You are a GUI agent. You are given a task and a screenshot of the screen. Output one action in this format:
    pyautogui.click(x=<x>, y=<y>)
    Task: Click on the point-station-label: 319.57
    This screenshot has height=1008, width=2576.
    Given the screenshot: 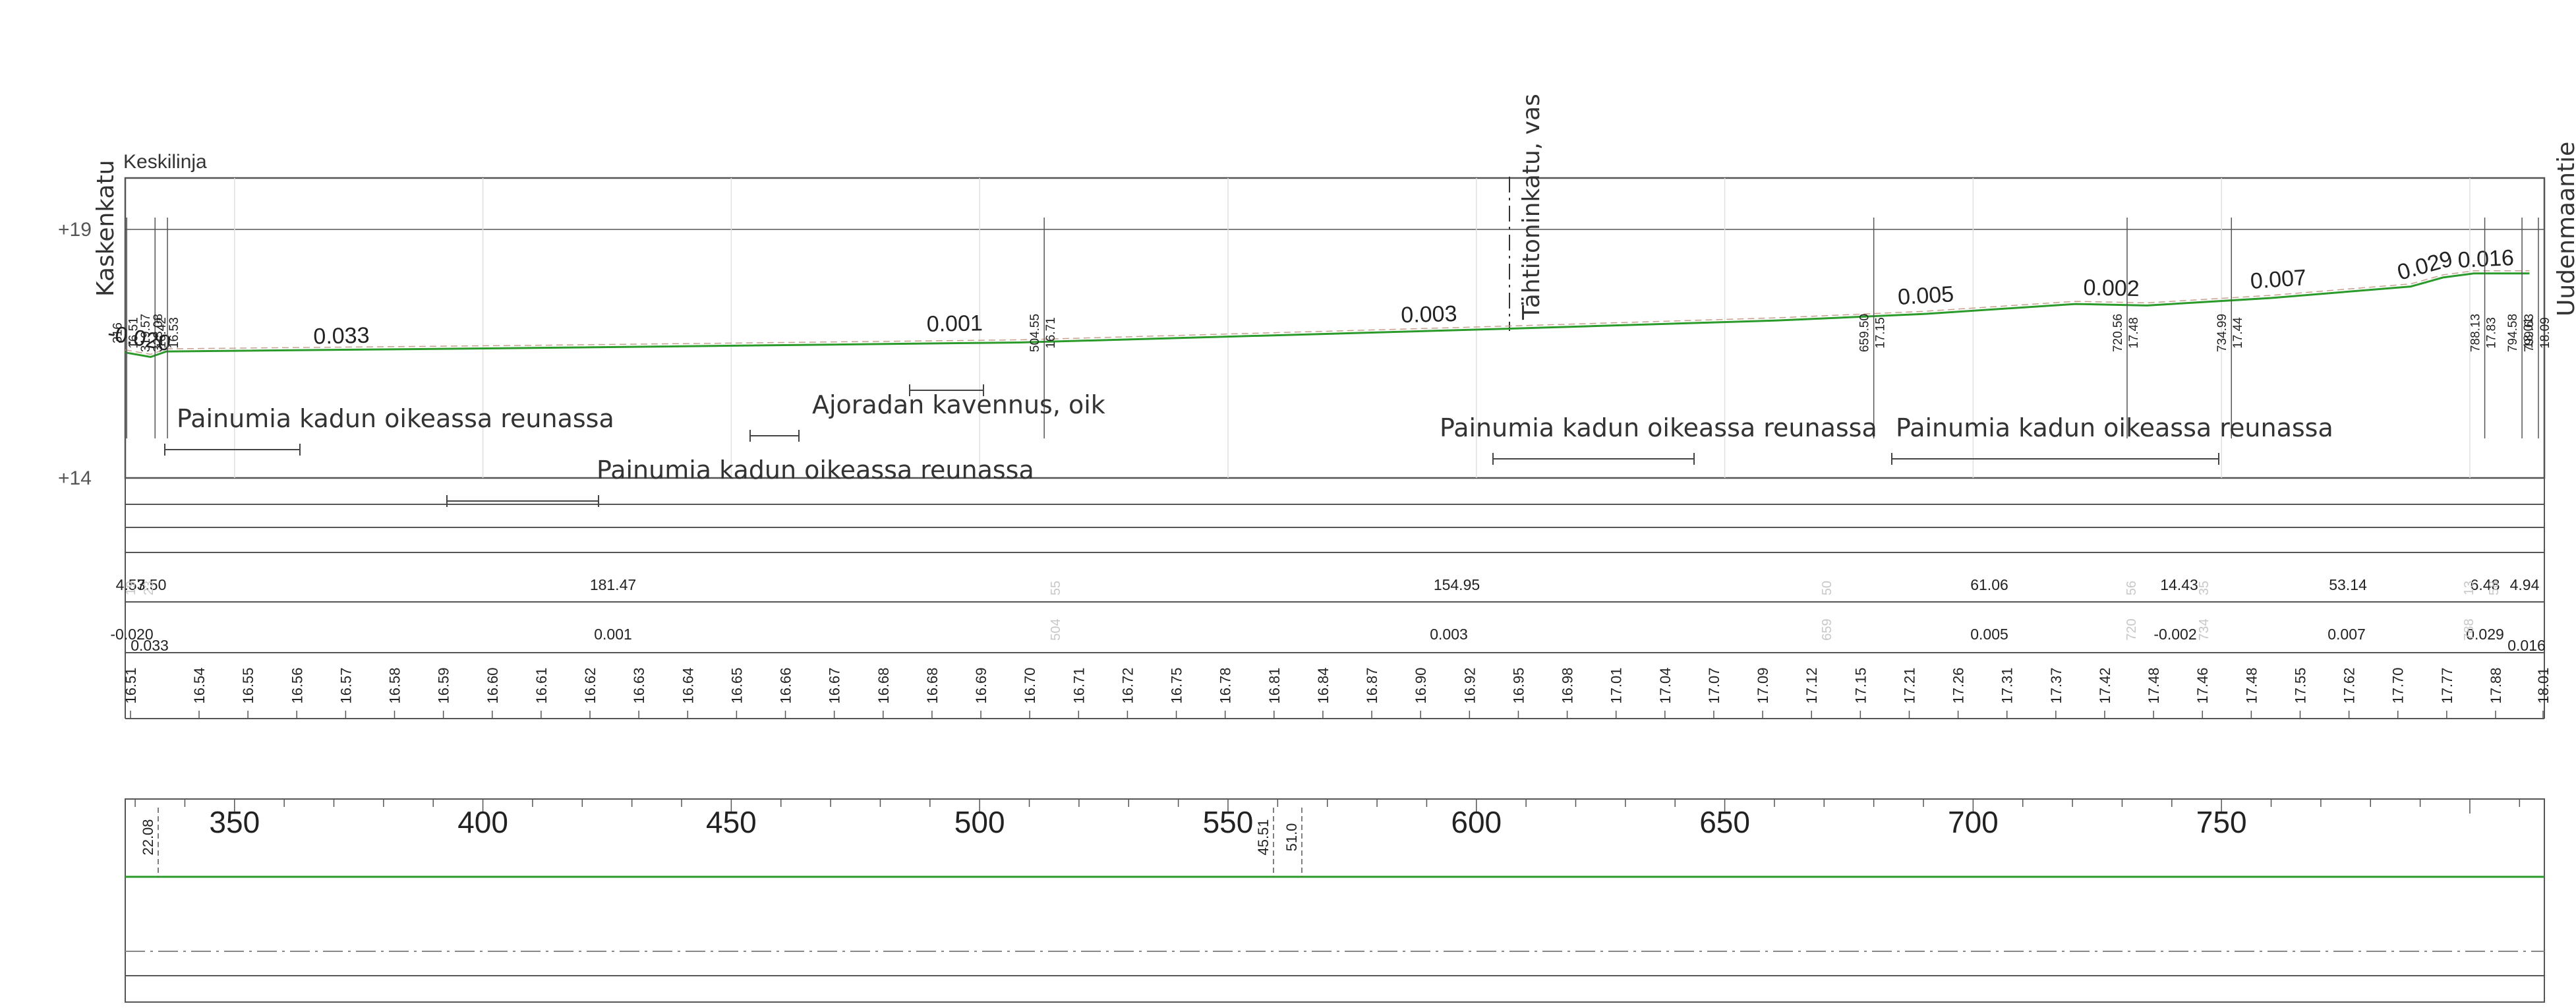 What is the action you would take?
    pyautogui.click(x=146, y=333)
    